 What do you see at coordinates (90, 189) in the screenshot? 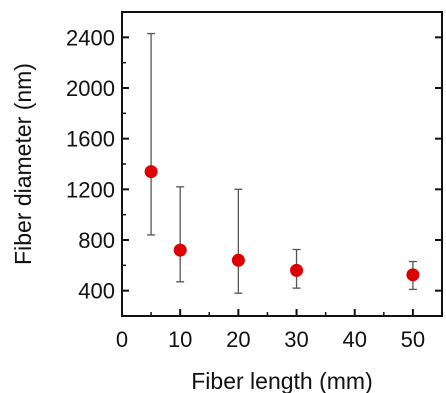
I see `y-tick-label: 1200` at bounding box center [90, 189].